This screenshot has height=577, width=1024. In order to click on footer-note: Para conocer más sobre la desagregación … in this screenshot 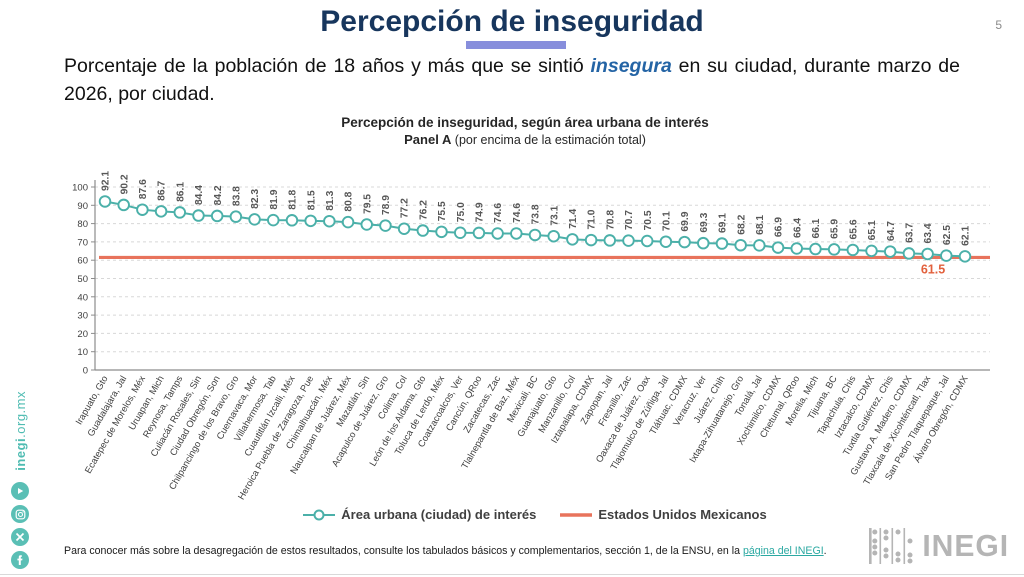, I will do `click(464, 551)`.